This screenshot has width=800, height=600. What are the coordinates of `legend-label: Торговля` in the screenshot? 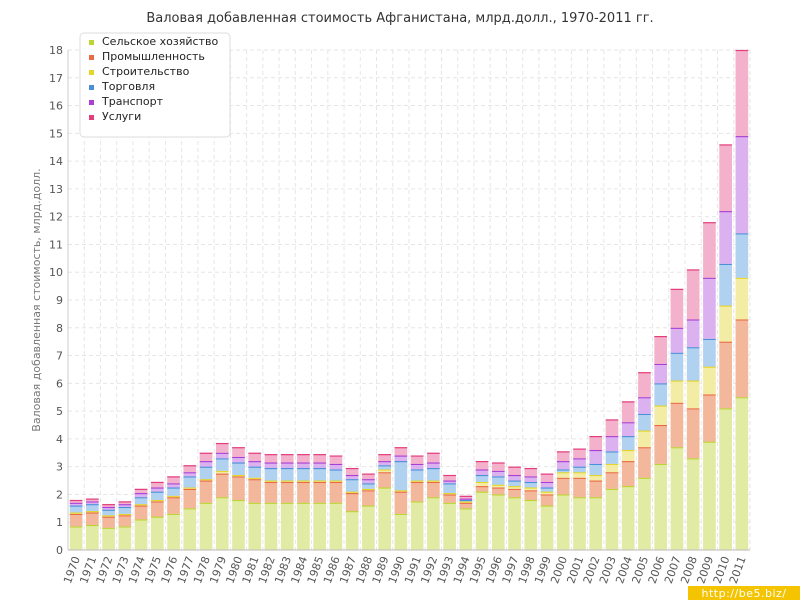 It's located at (128, 86).